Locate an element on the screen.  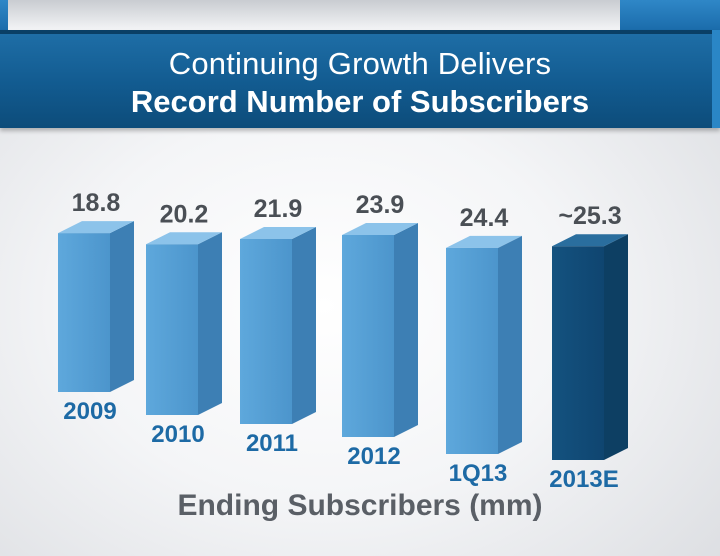
data-label: 20.2 is located at coordinates (184, 214).